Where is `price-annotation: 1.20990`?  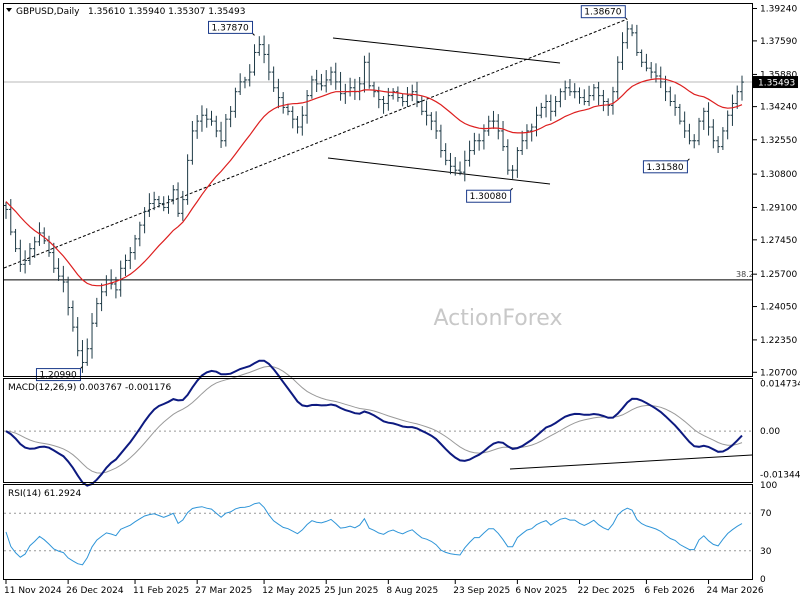
price-annotation: 1.20990 is located at coordinates (59, 374).